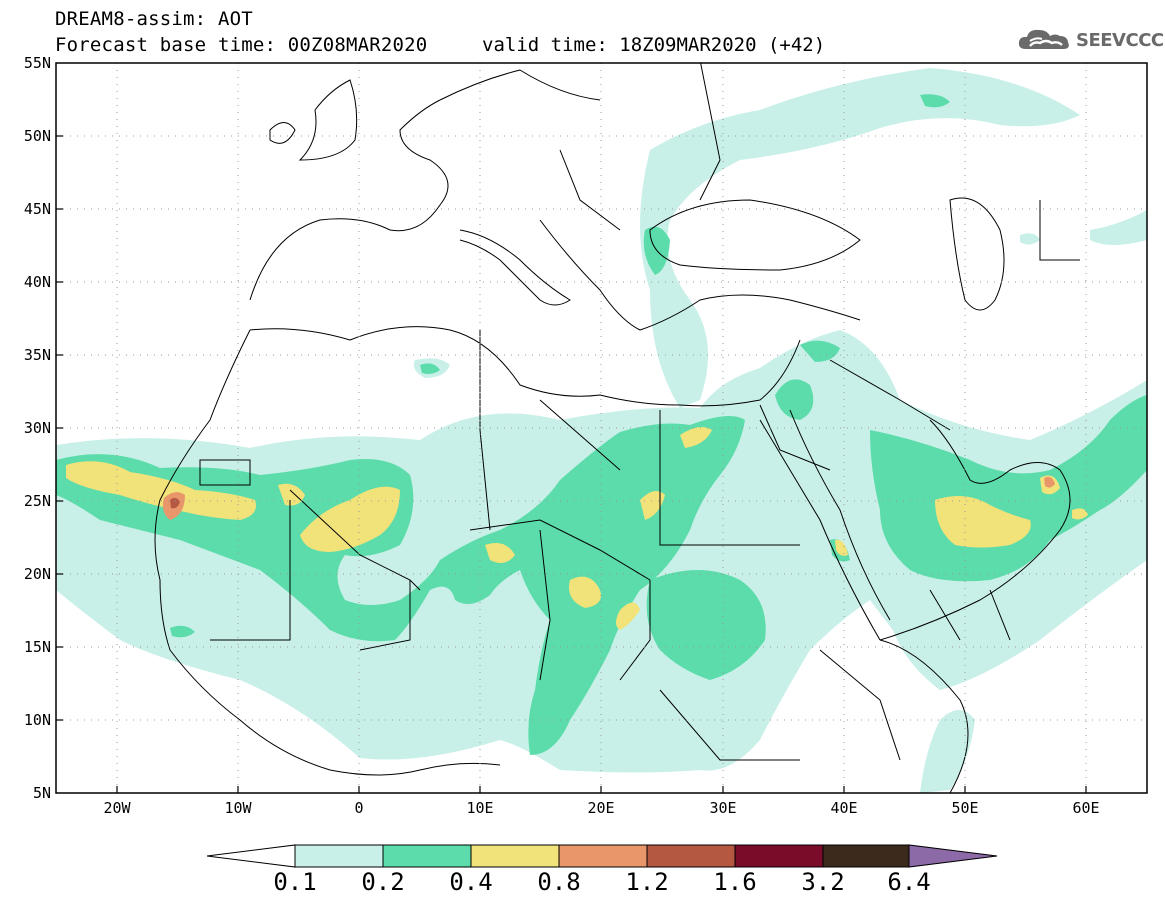  I want to click on colorbar-low-arrow, so click(251, 856).